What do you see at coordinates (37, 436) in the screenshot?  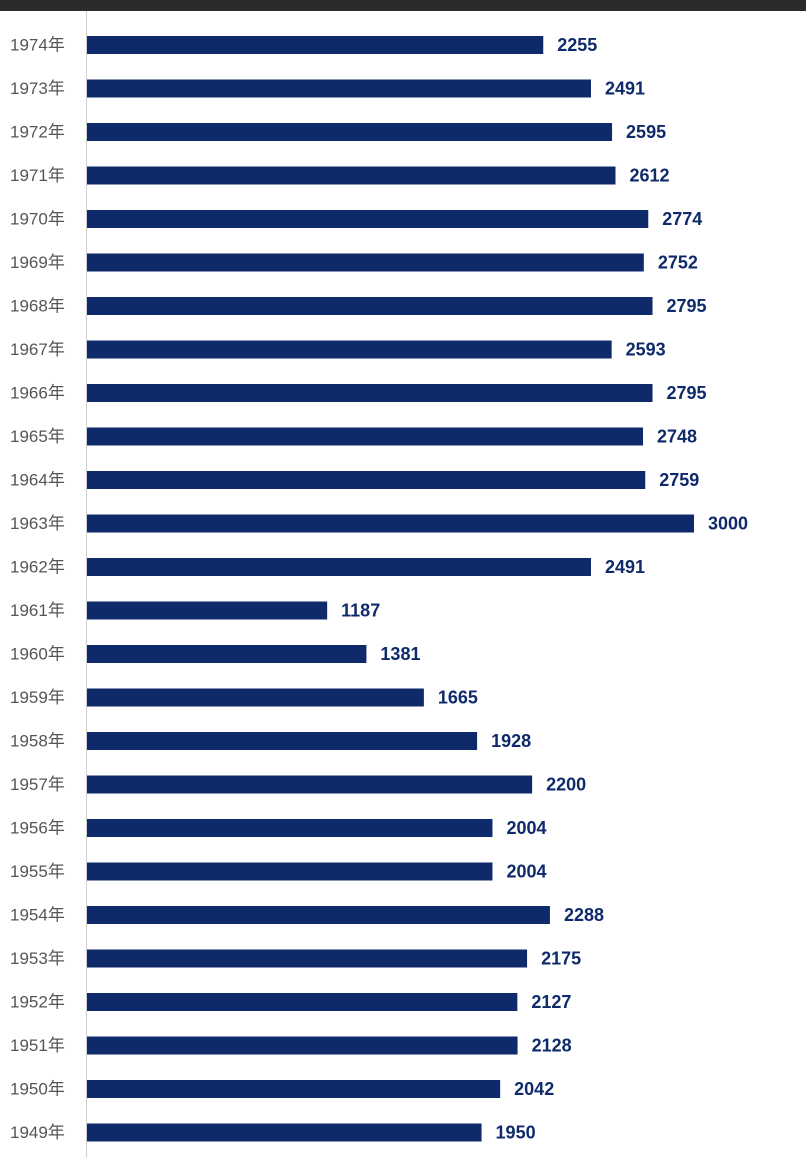 I see `category-label: 1965年` at bounding box center [37, 436].